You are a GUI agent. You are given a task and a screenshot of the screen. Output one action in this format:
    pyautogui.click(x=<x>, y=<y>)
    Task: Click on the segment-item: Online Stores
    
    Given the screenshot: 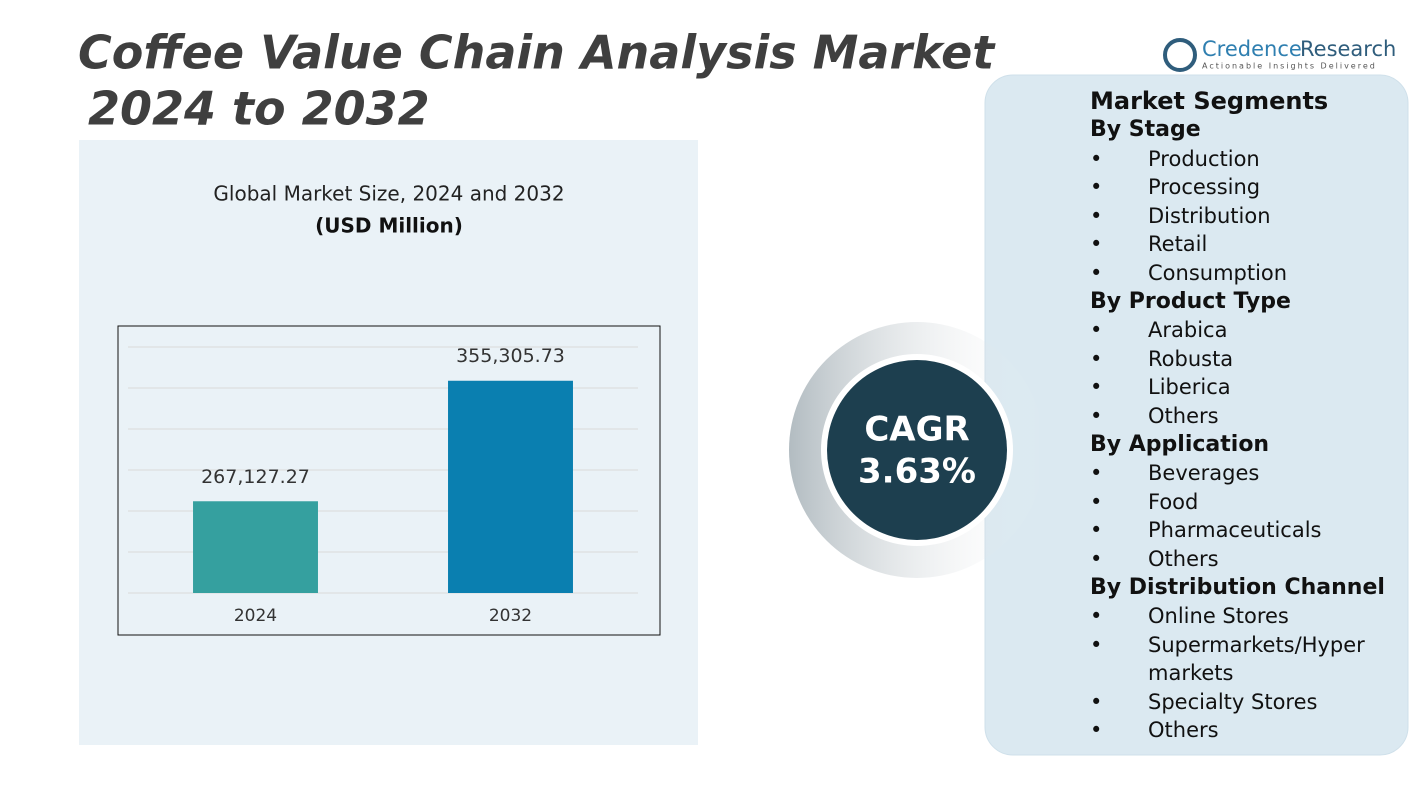 What is the action you would take?
    pyautogui.click(x=1245, y=616)
    